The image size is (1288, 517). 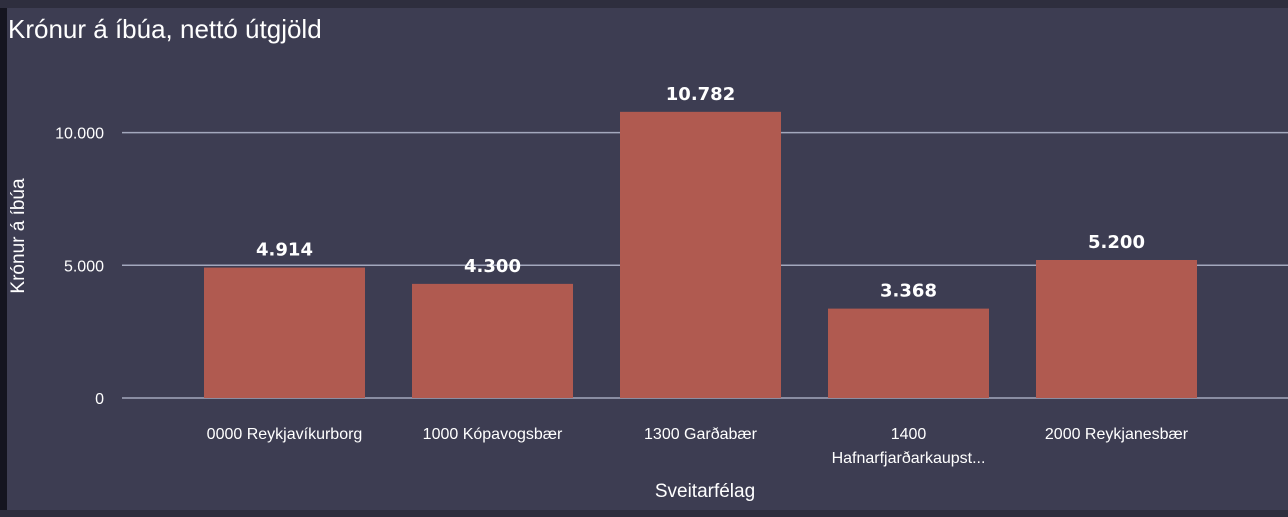 I want to click on bottom-strip, so click(x=644, y=513).